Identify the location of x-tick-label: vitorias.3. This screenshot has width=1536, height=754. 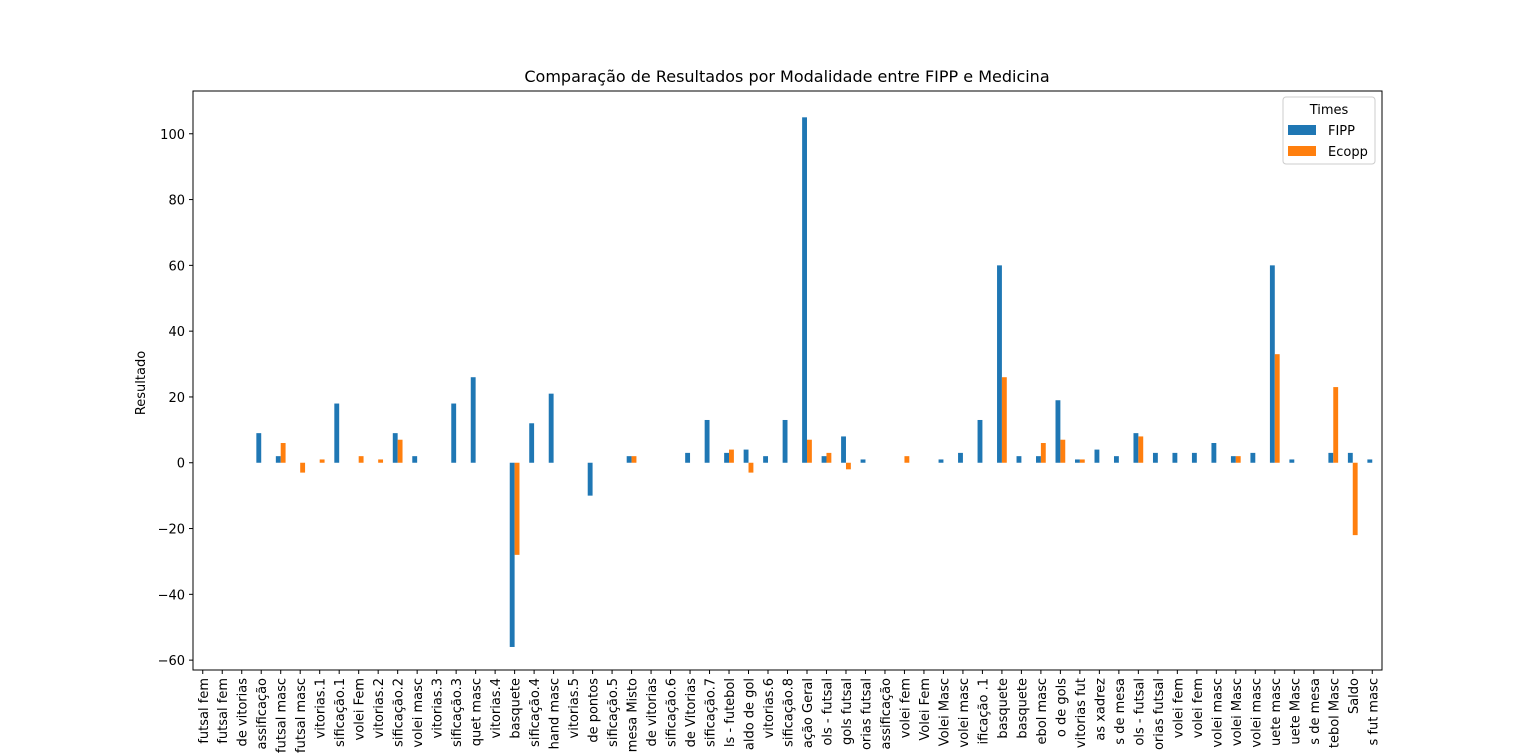
(438, 708).